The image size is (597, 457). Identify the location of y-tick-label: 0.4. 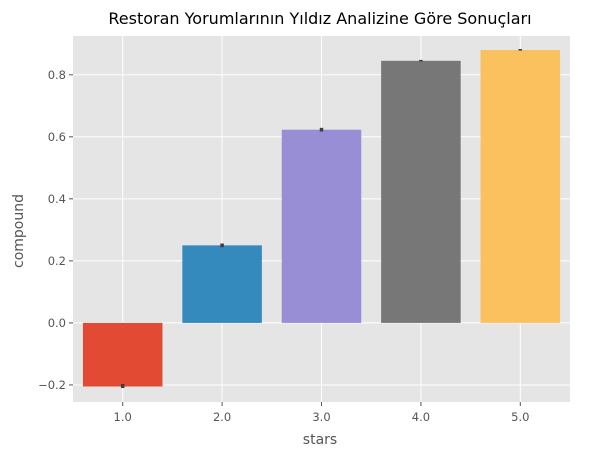
(57, 199).